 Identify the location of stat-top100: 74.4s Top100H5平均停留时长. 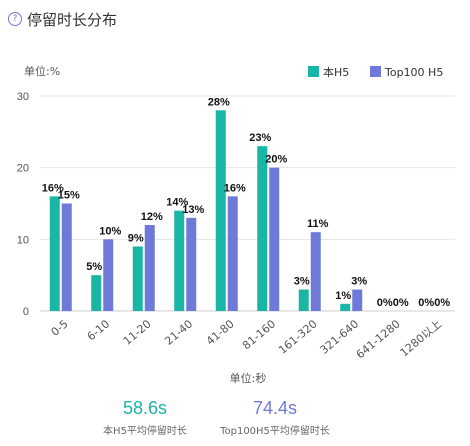
(275, 417).